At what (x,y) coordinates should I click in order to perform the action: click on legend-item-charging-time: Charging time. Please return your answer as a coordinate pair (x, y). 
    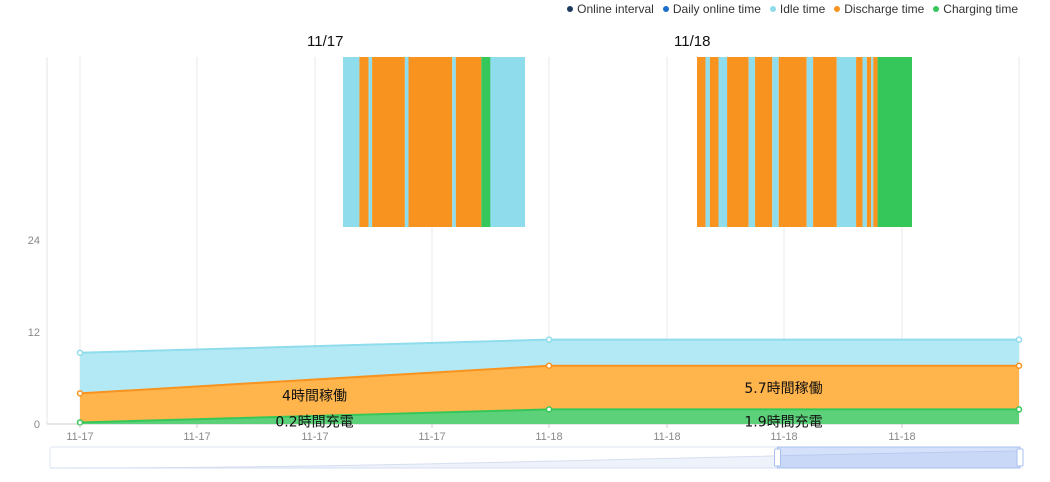
    Looking at the image, I should click on (975, 9).